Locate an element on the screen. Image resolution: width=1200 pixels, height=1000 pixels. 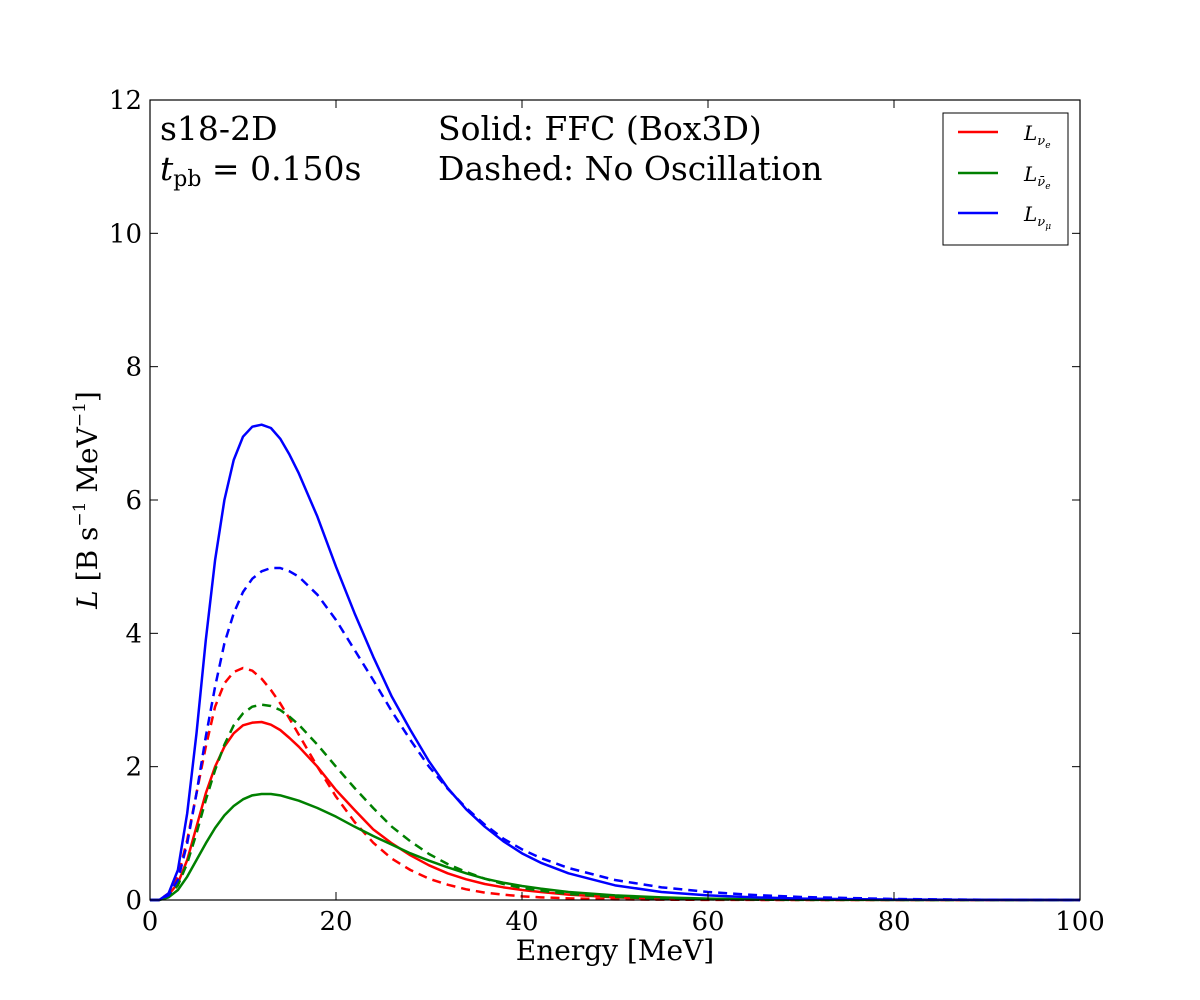
y-axis-units-mid: MeV is located at coordinates (87, 463).